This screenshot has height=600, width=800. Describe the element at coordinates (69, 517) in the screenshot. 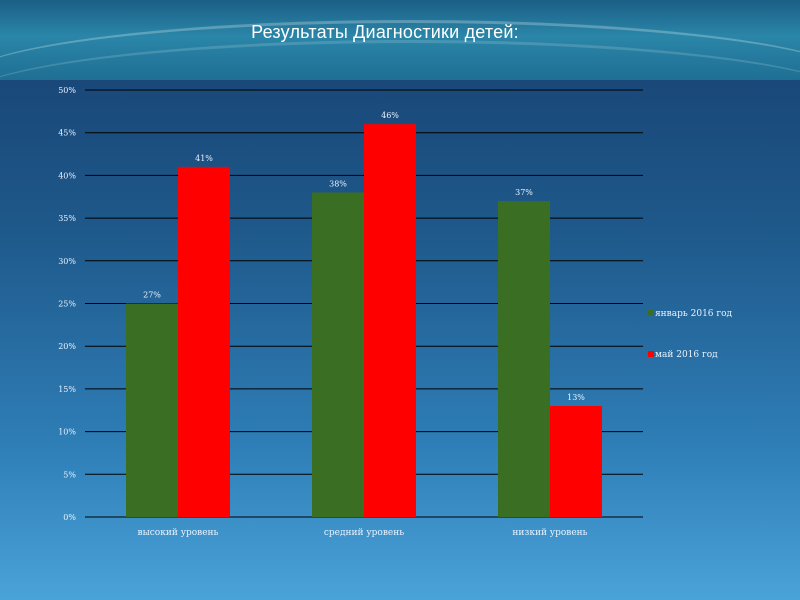

I see `y-tick-label: 0%` at that location.